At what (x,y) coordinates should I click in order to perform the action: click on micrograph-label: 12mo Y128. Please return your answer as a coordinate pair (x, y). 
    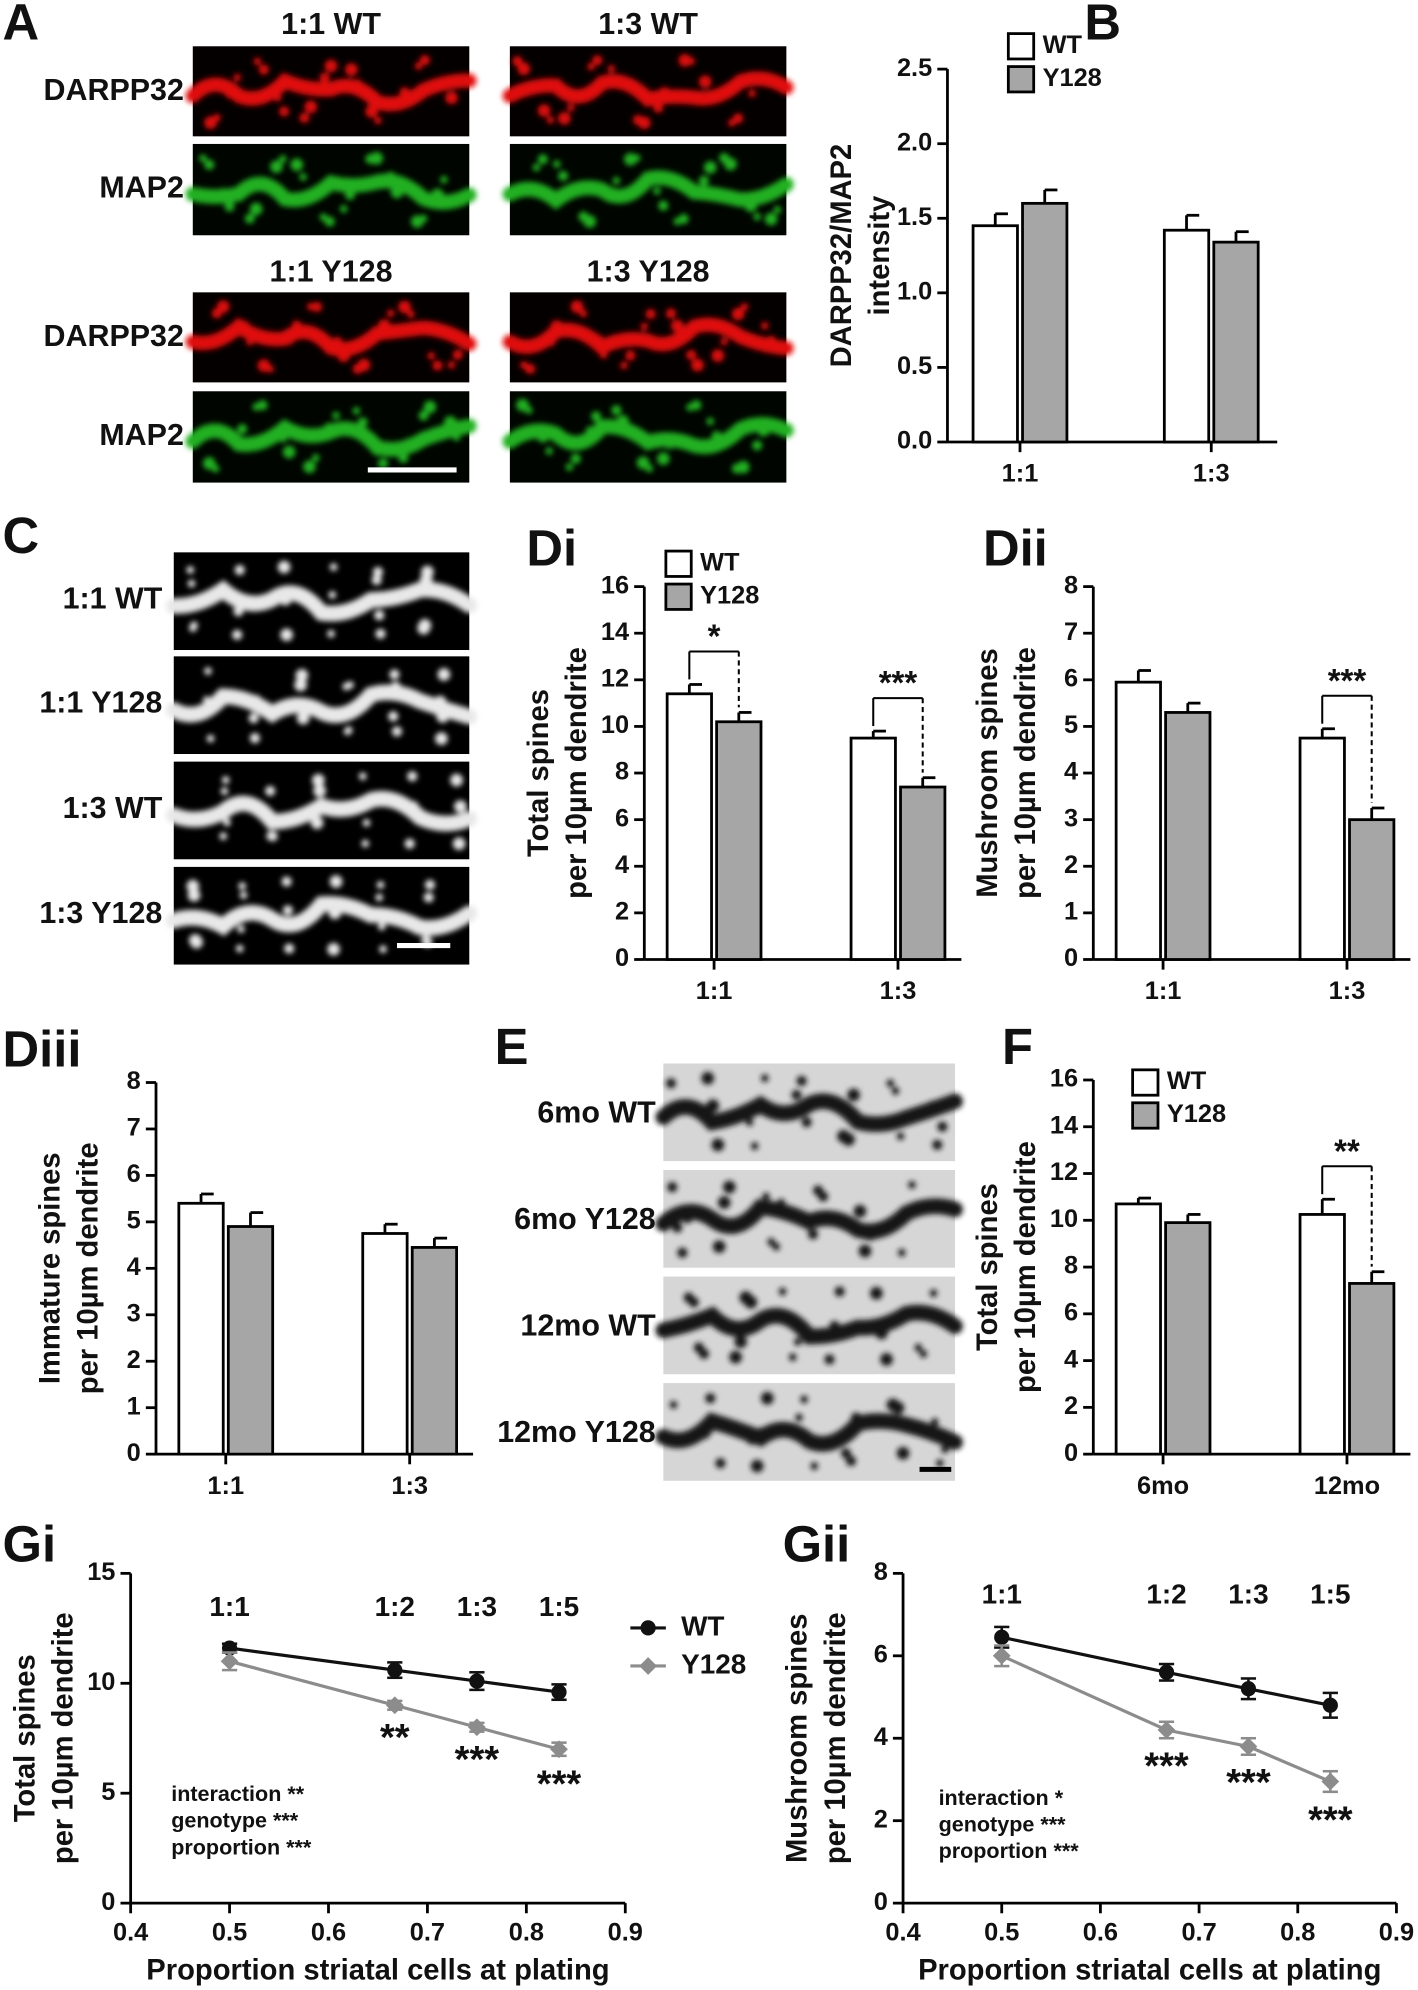
    Looking at the image, I should click on (576, 1432).